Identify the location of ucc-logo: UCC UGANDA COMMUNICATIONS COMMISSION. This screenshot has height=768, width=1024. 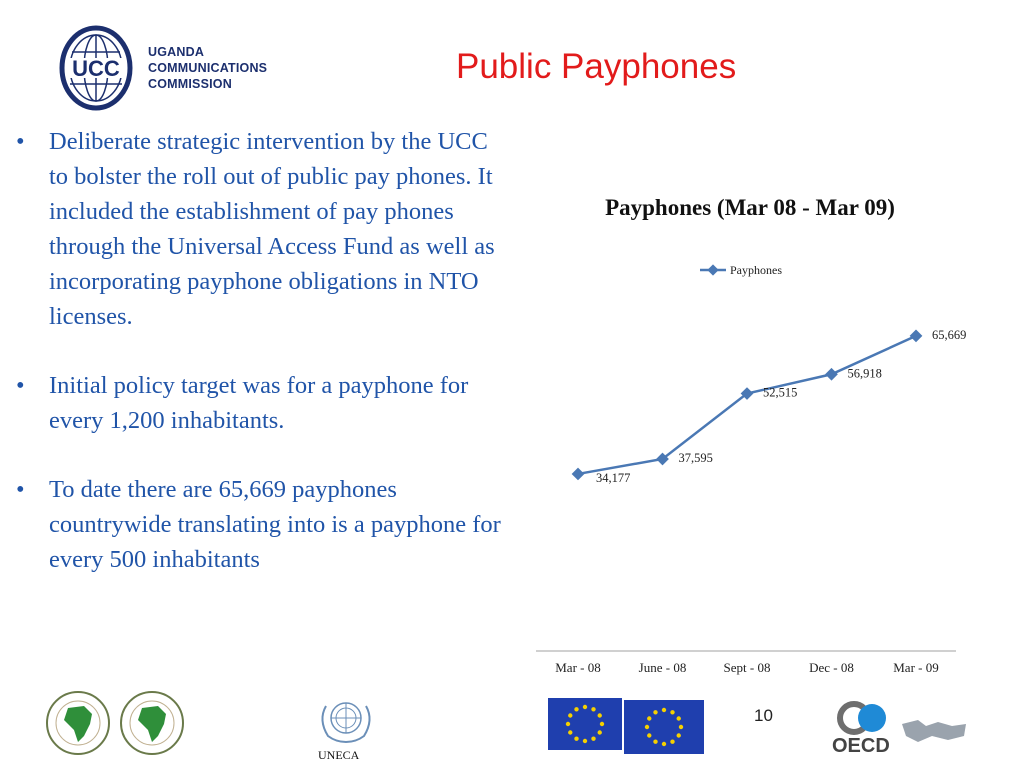
(161, 69).